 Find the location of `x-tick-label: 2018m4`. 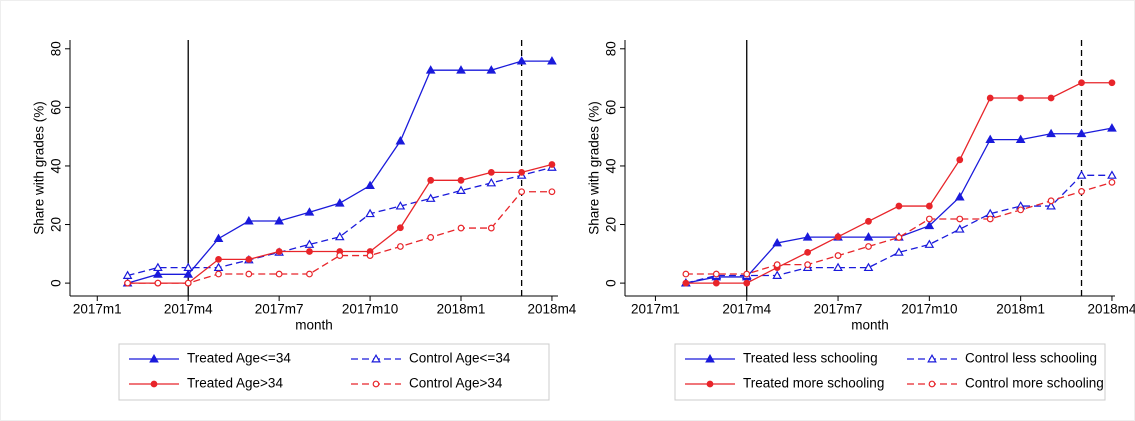

x-tick-label: 2018m4 is located at coordinates (552, 309).